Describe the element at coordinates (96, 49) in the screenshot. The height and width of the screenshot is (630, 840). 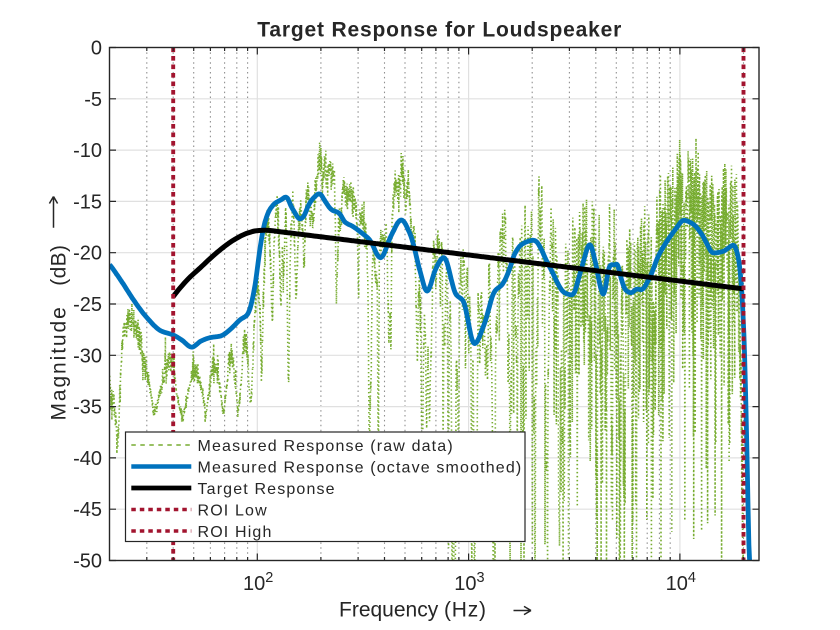
I see `svg-text: 0` at that location.